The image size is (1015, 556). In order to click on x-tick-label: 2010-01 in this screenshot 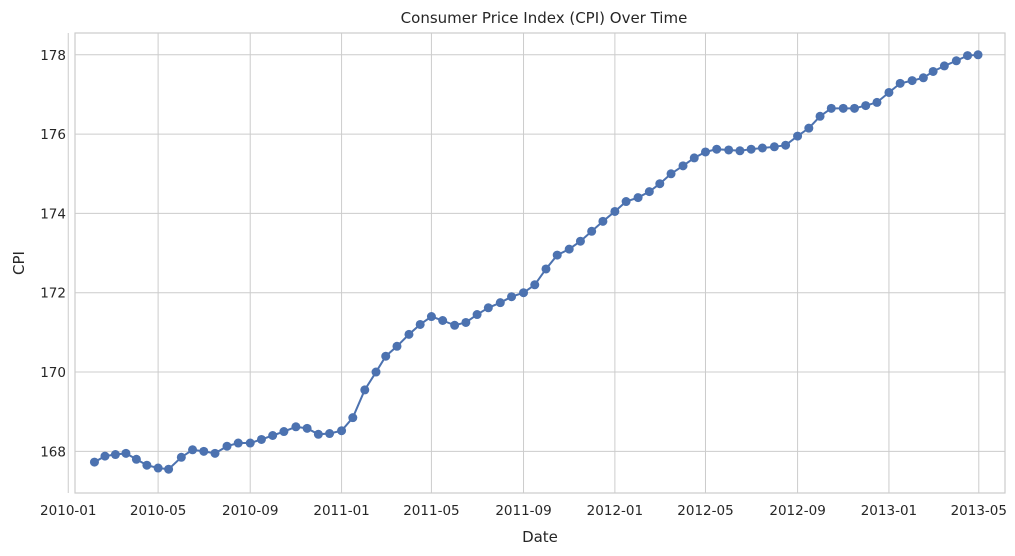, I will do `click(68, 511)`.